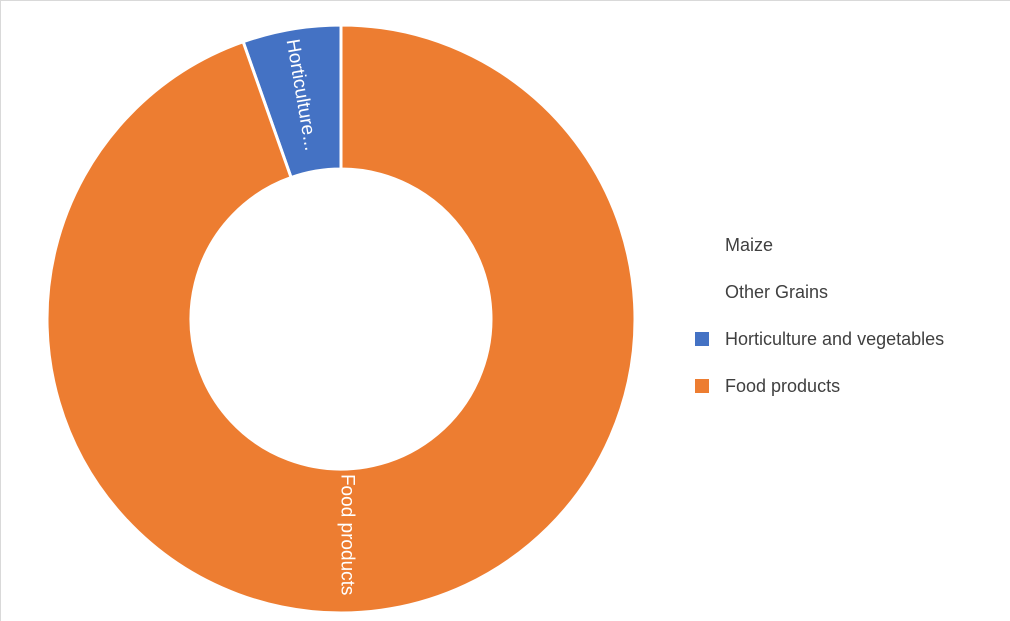 This screenshot has width=1010, height=621. What do you see at coordinates (749, 244) in the screenshot?
I see `legend-label: Maize` at bounding box center [749, 244].